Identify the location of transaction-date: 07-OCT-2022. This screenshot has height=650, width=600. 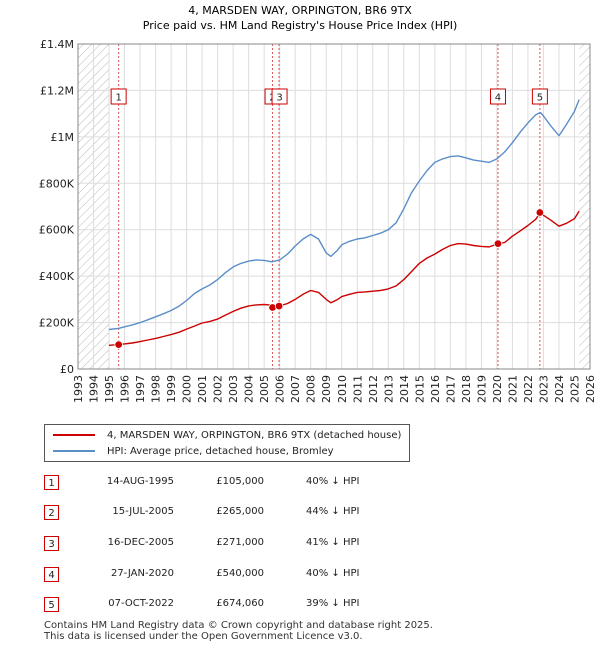
(141, 603).